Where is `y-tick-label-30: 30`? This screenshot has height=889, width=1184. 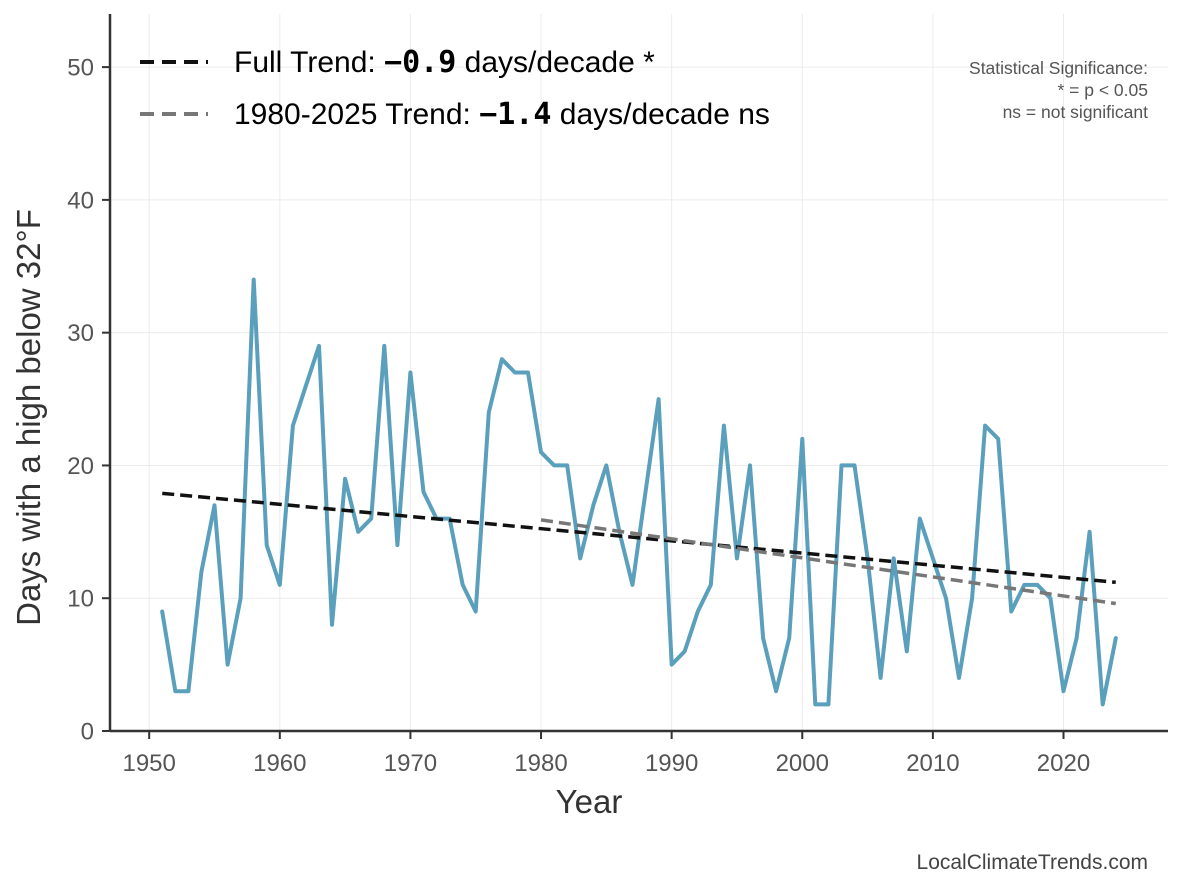
y-tick-label-30: 30 is located at coordinates (80, 333).